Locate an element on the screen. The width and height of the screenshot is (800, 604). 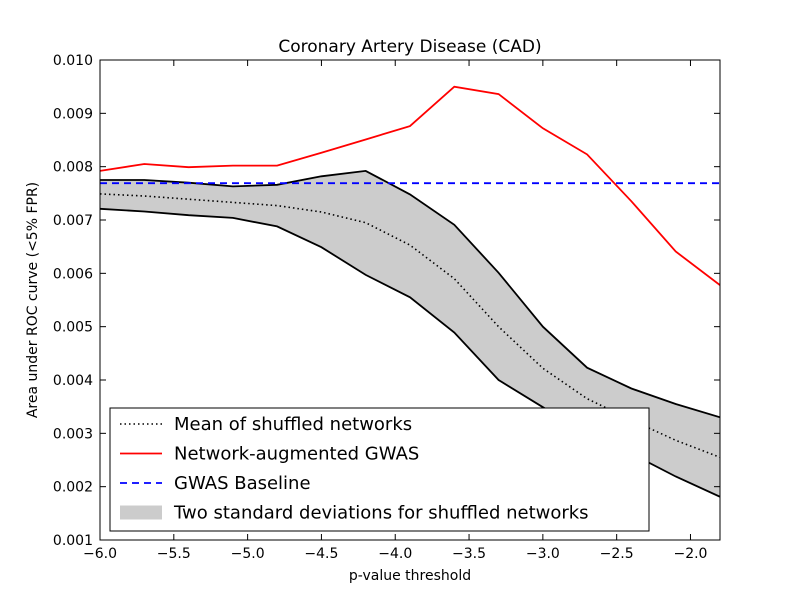
y-tick-label: 0.002 is located at coordinates (73, 488).